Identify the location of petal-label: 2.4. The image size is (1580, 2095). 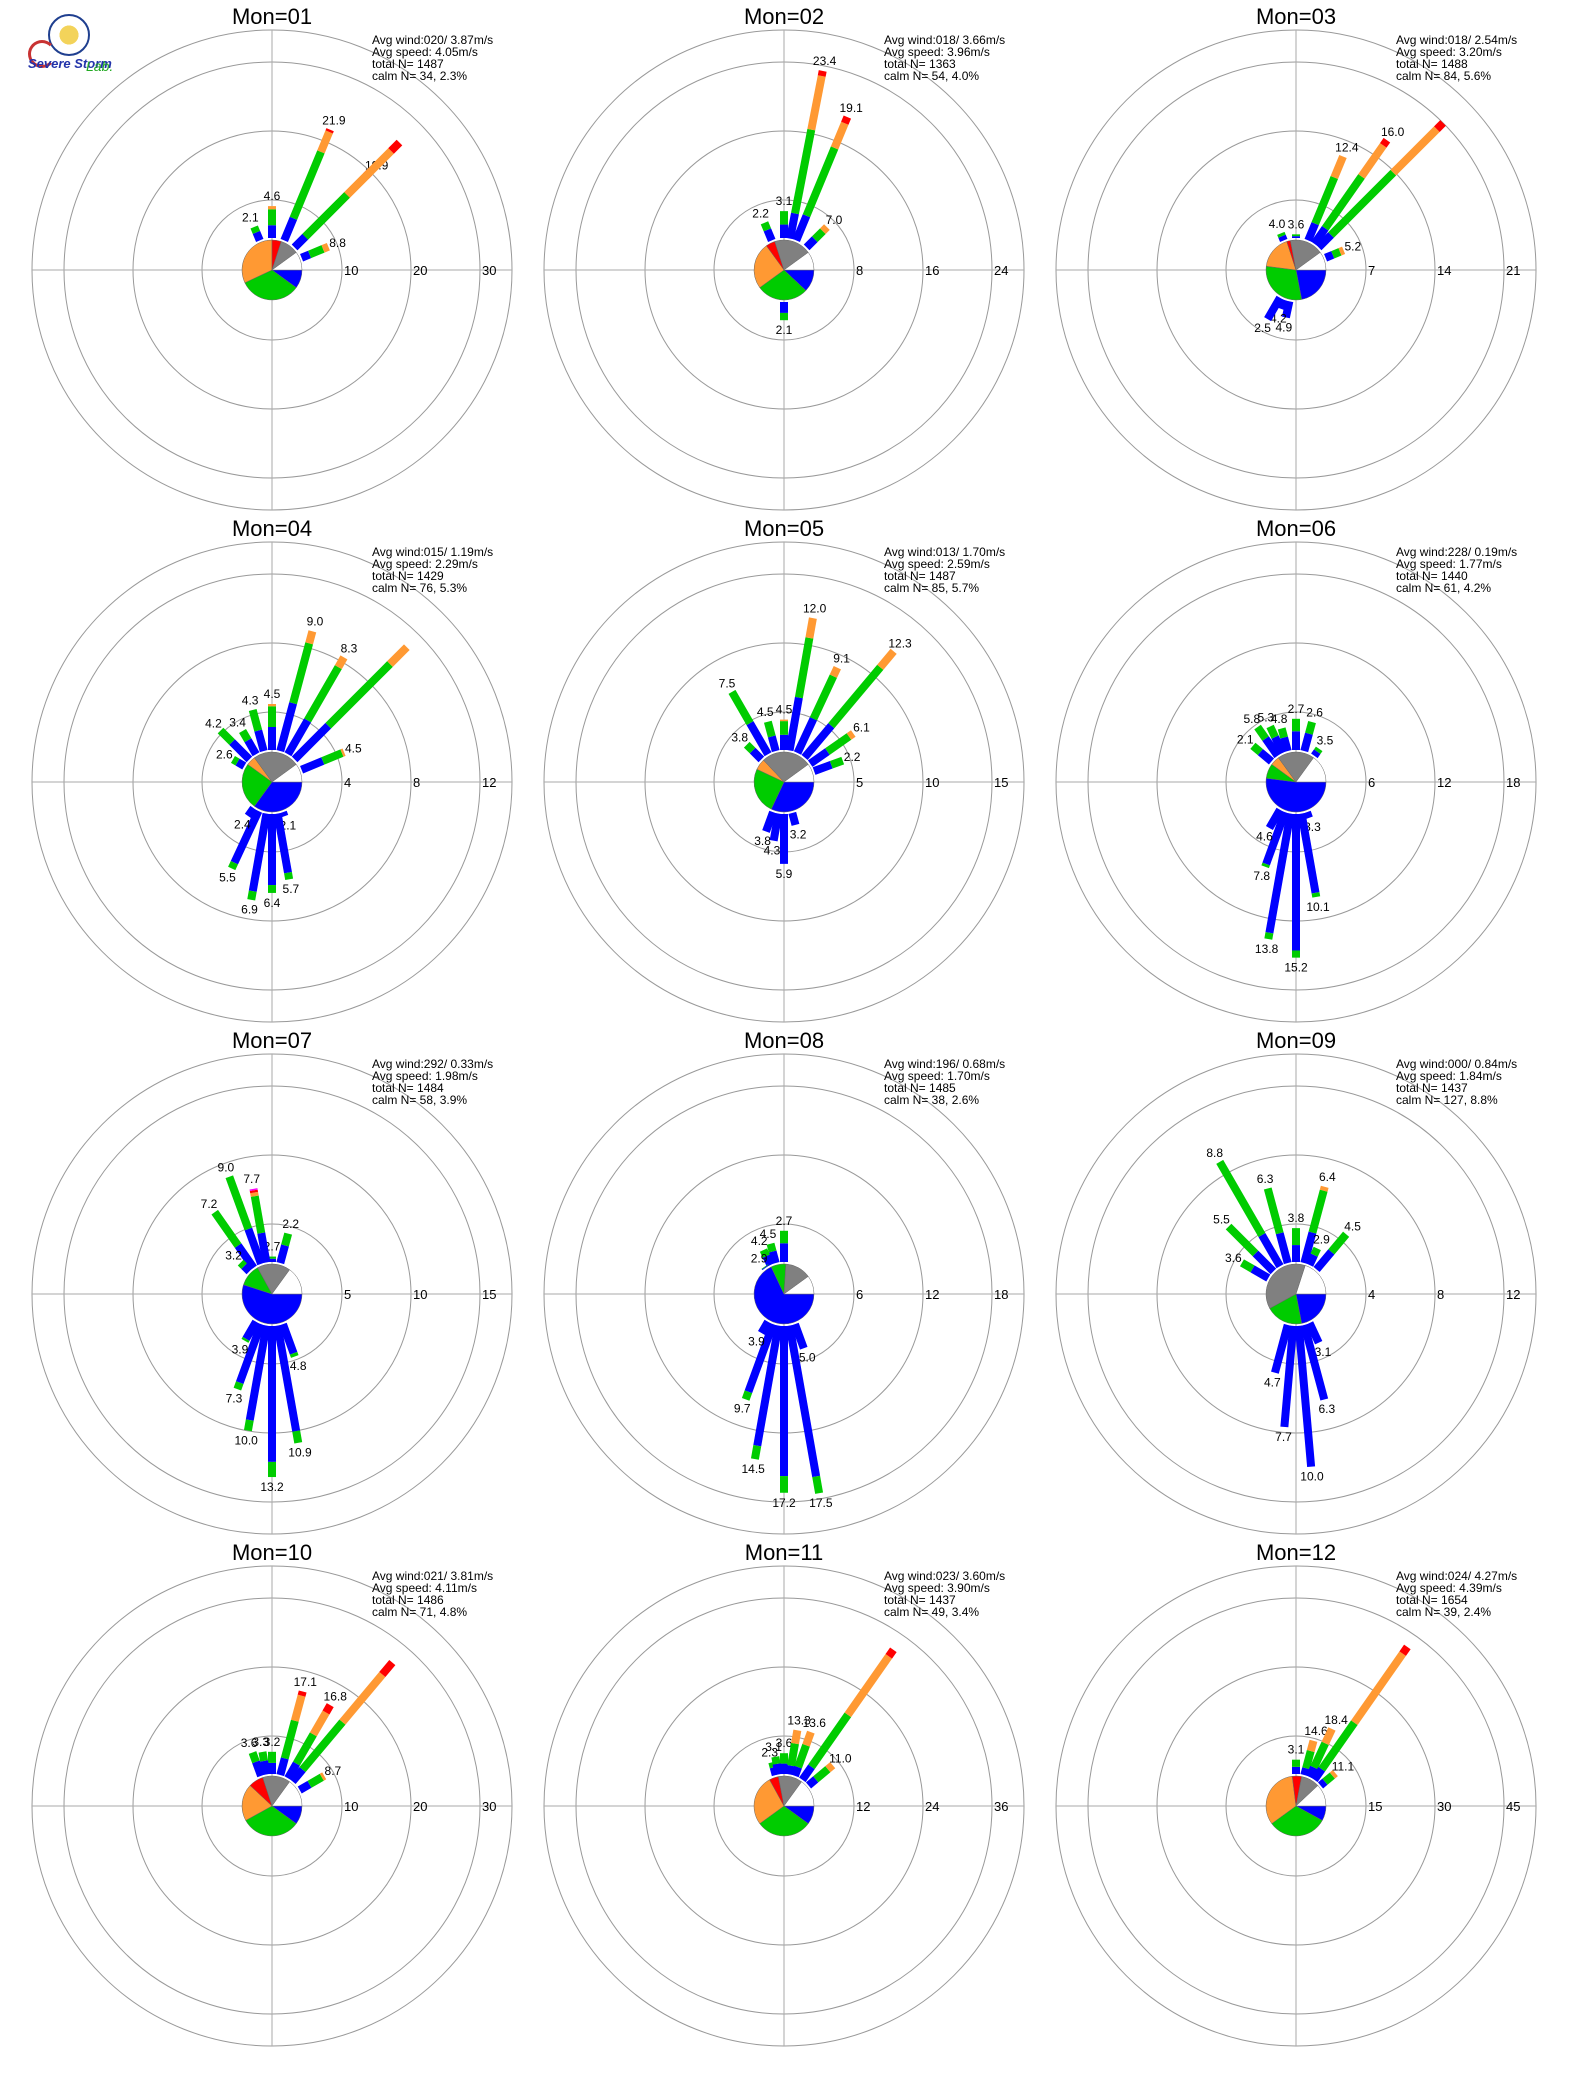
(242, 824).